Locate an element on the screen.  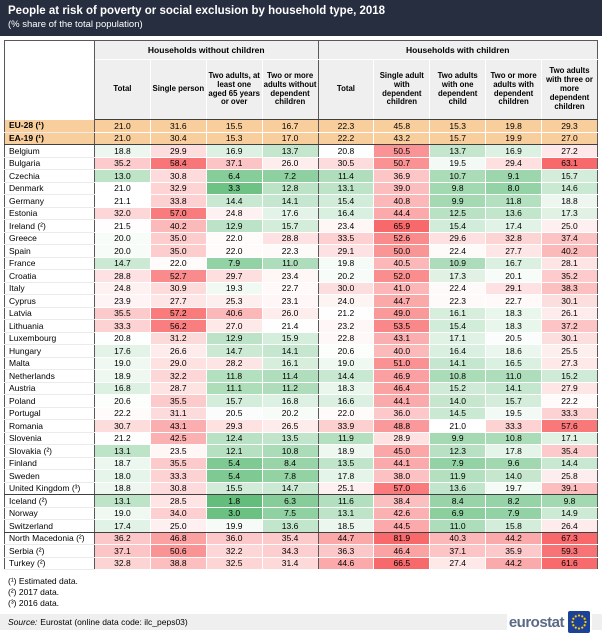
data-cell: 20.6 is located at coordinates (122, 401).